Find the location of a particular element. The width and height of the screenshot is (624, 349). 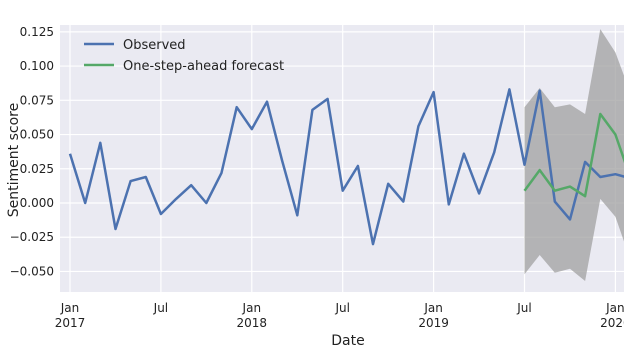

y-tick-label: 0.075 is located at coordinates (37, 100).